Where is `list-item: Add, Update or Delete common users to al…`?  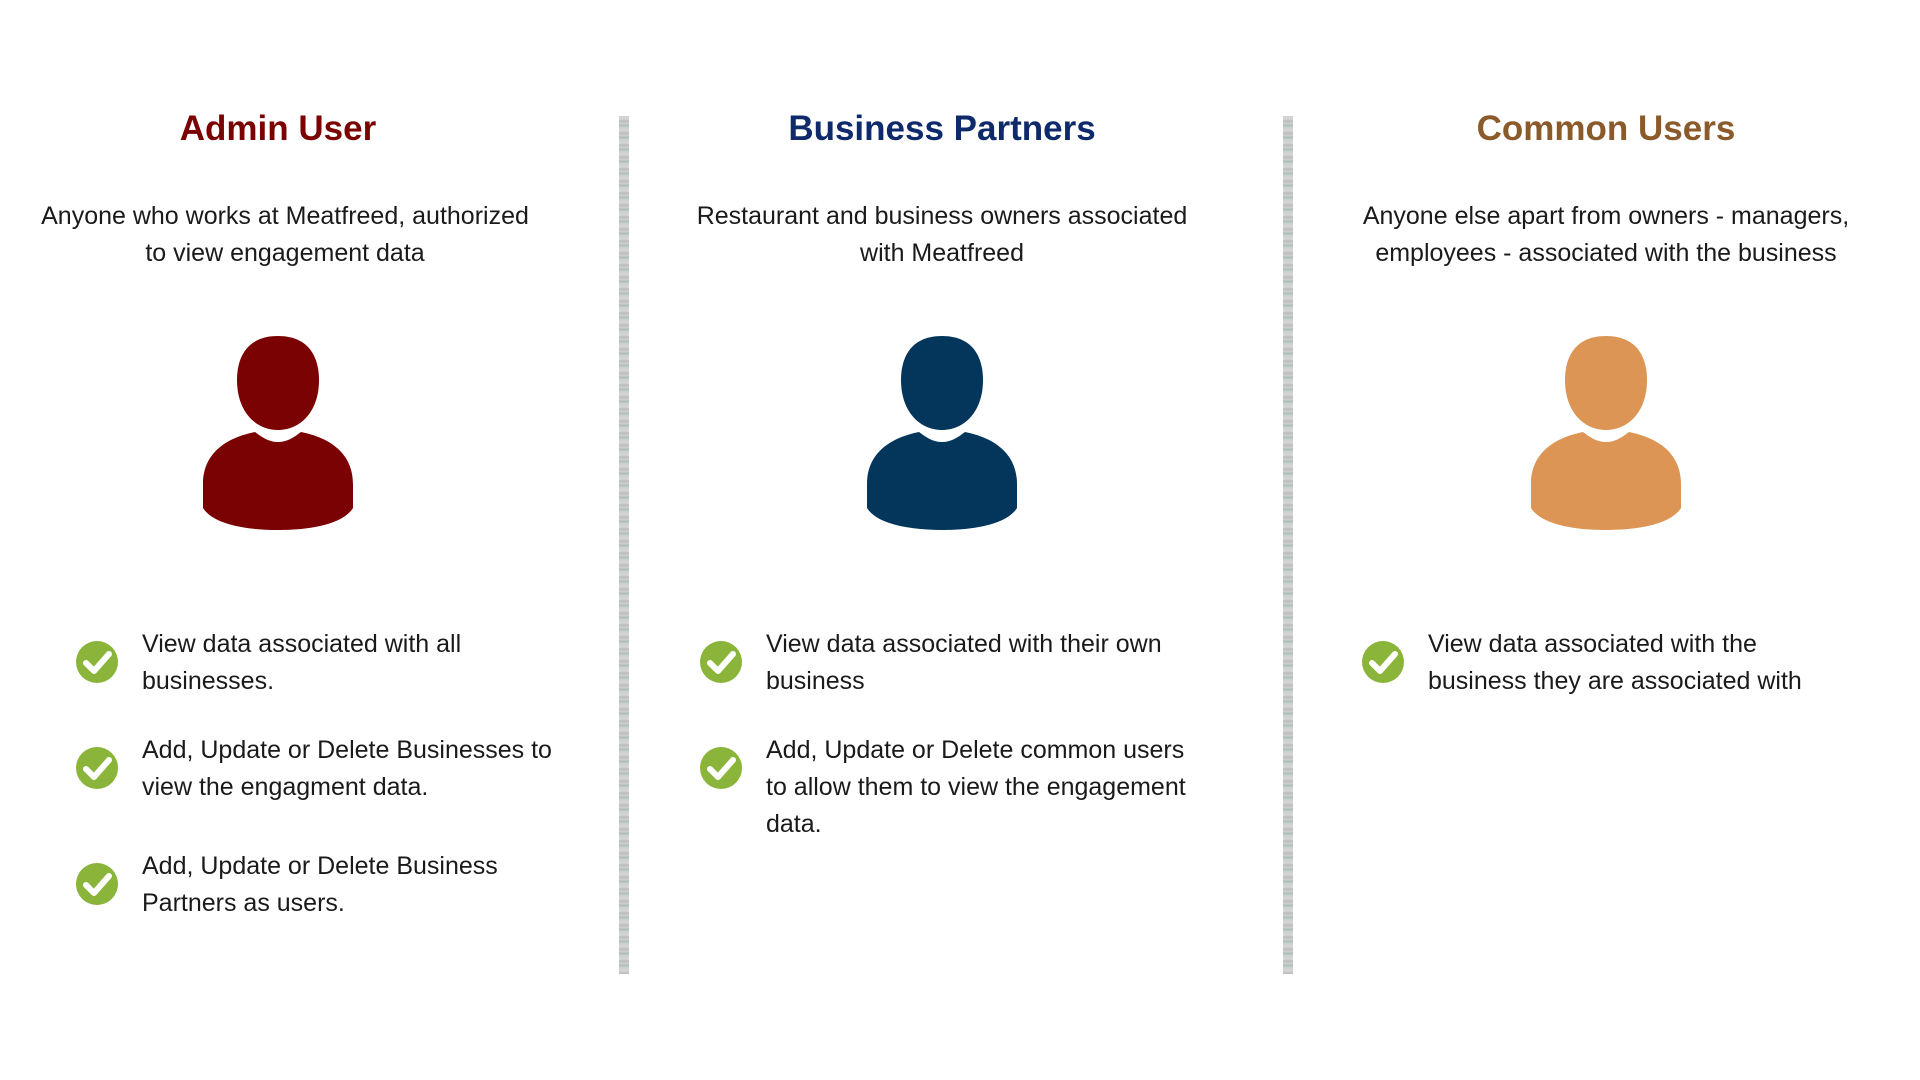 list-item: Add, Update or Delete common users to al… is located at coordinates (950, 787).